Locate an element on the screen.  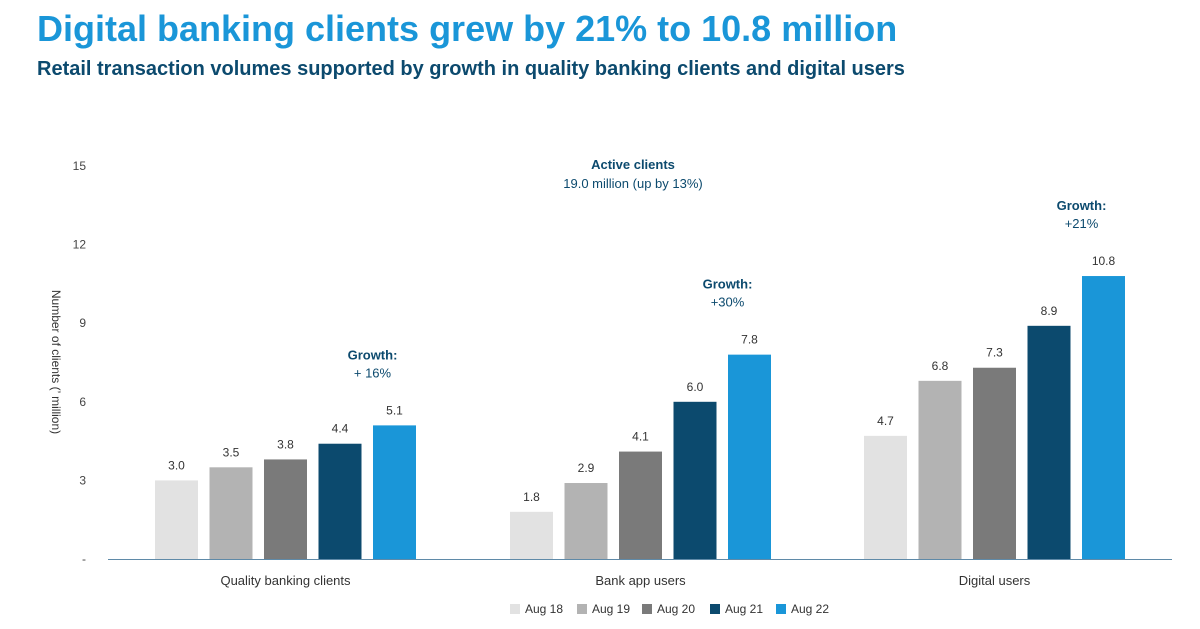
x-category-label: Quality banking clients is located at coordinates (285, 580).